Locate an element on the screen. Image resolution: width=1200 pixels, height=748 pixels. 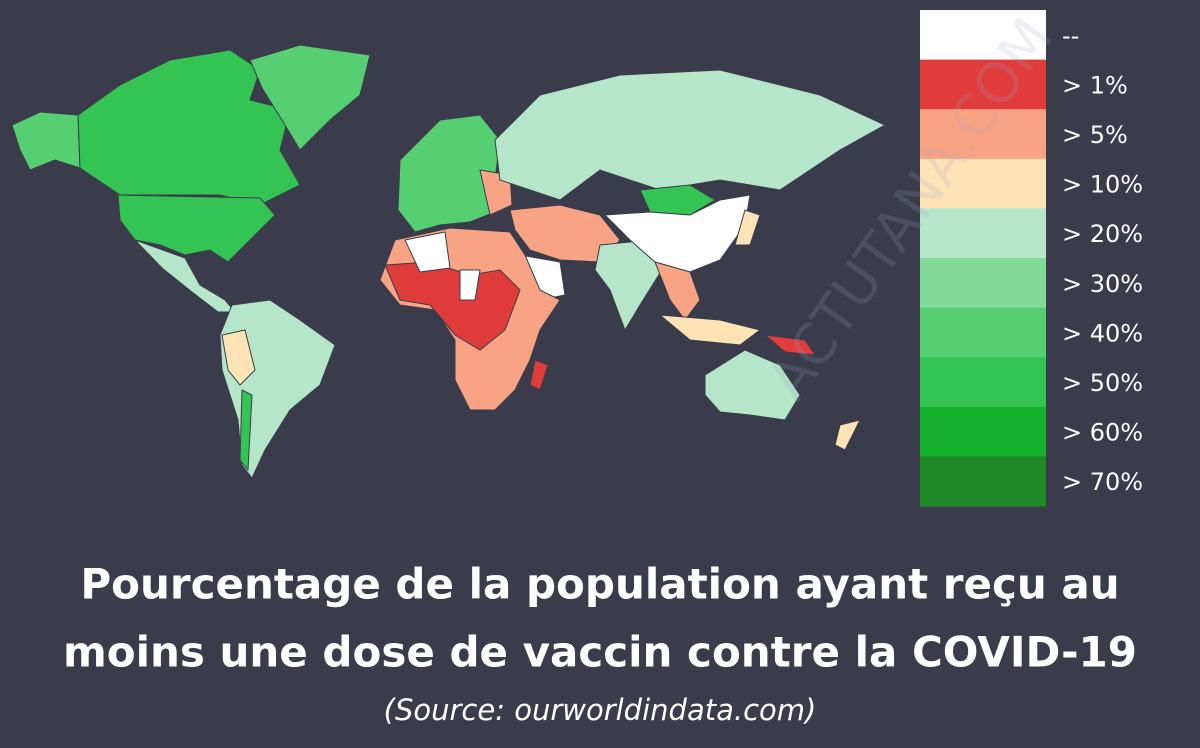
legend-label: -- is located at coordinates (1070, 36).